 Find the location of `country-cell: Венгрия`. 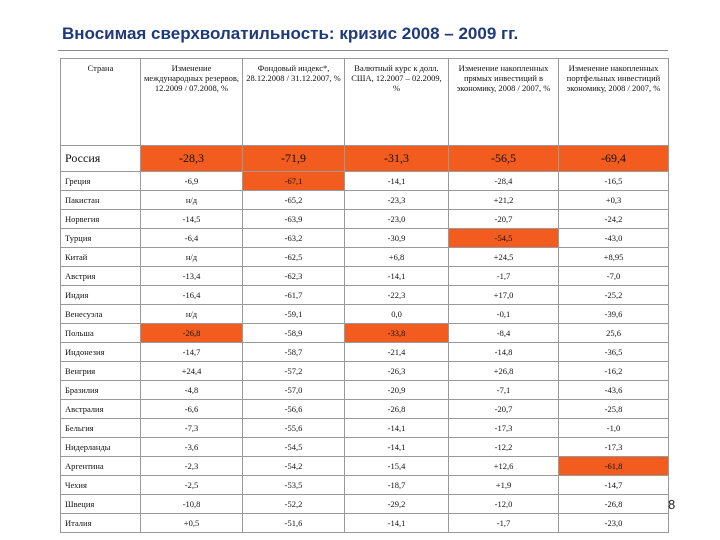

country-cell: Венгрия is located at coordinates (100, 371).